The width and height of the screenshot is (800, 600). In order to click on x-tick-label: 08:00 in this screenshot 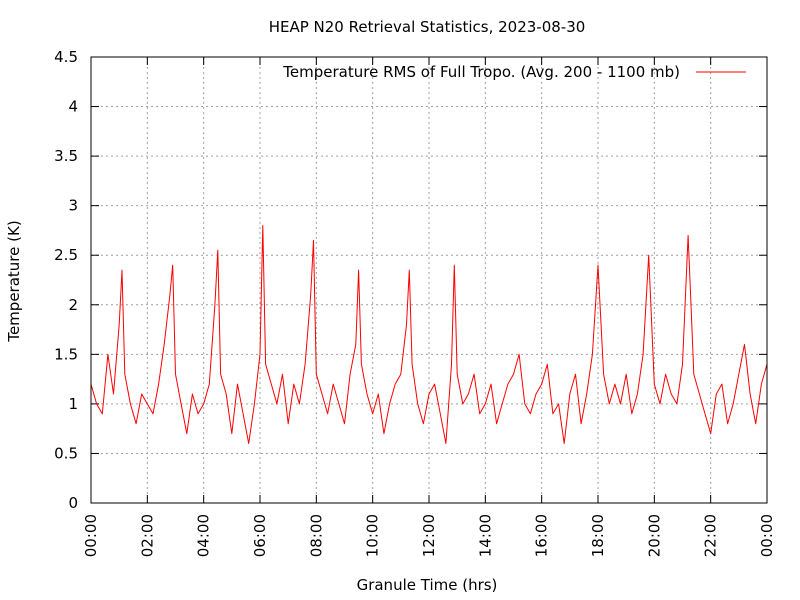, I will do `click(316, 535)`.